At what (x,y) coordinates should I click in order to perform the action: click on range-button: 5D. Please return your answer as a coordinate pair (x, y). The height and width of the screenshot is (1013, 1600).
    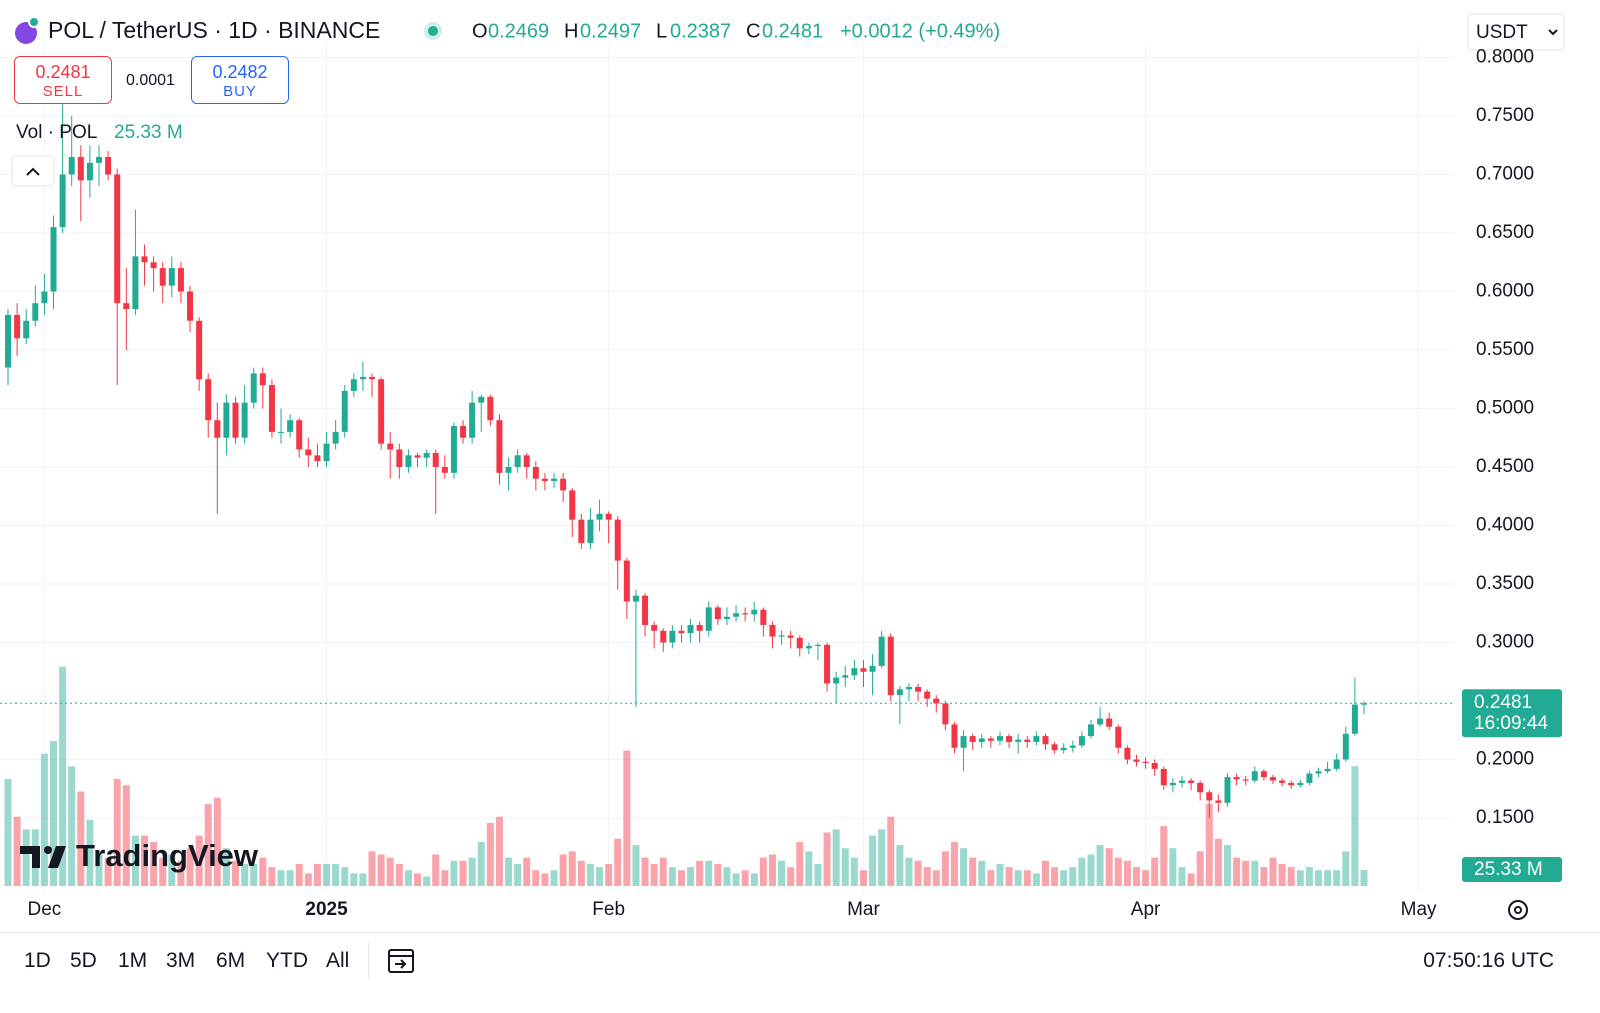
    Looking at the image, I should click on (83, 960).